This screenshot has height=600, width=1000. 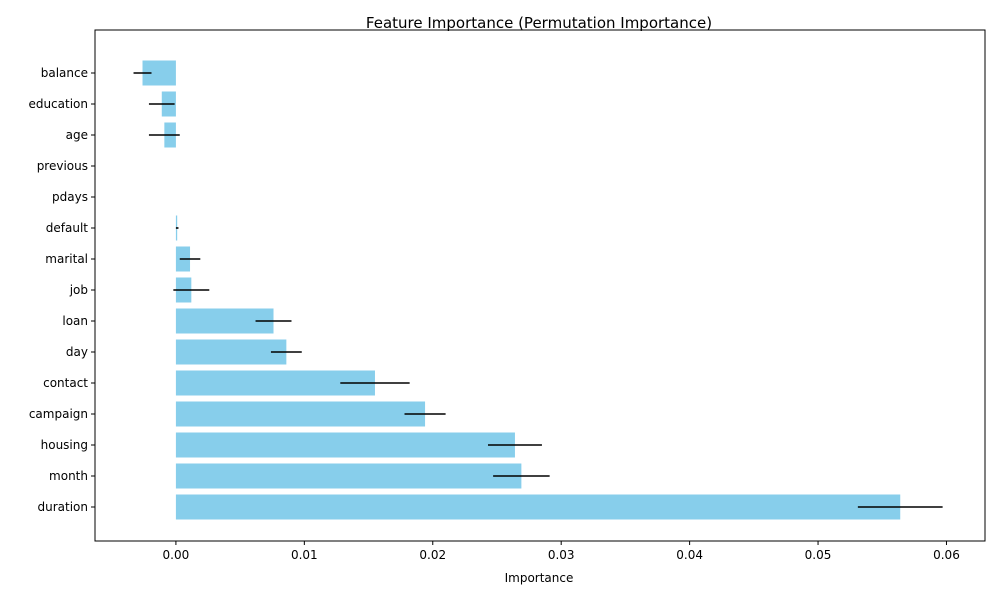 I want to click on y-tick-label: job, so click(x=78, y=290).